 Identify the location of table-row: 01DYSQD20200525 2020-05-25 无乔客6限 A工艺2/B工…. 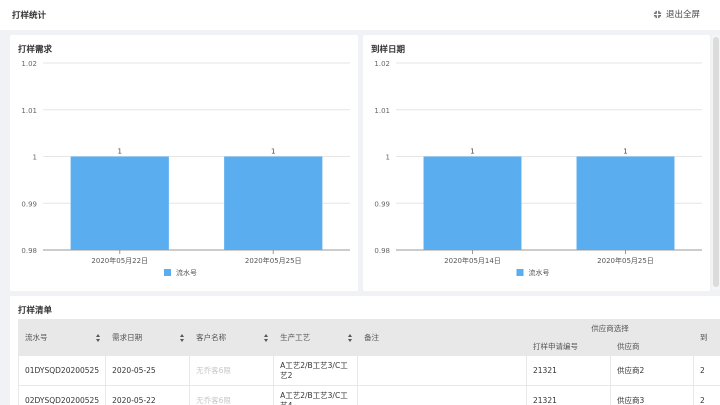
(368, 370).